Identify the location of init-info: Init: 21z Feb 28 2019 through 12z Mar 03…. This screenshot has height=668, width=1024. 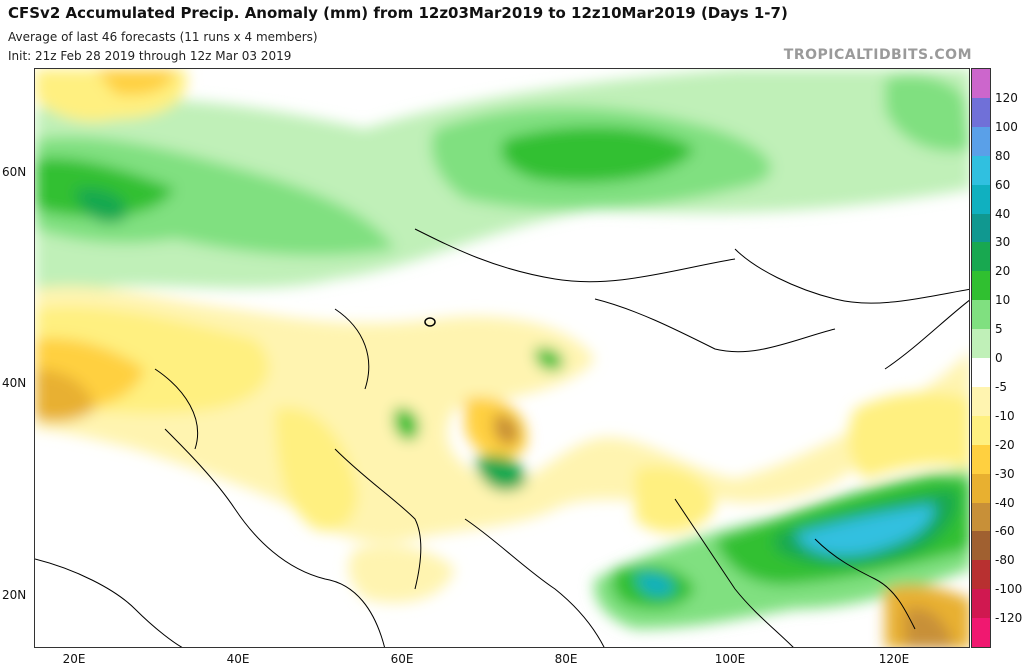
(150, 56).